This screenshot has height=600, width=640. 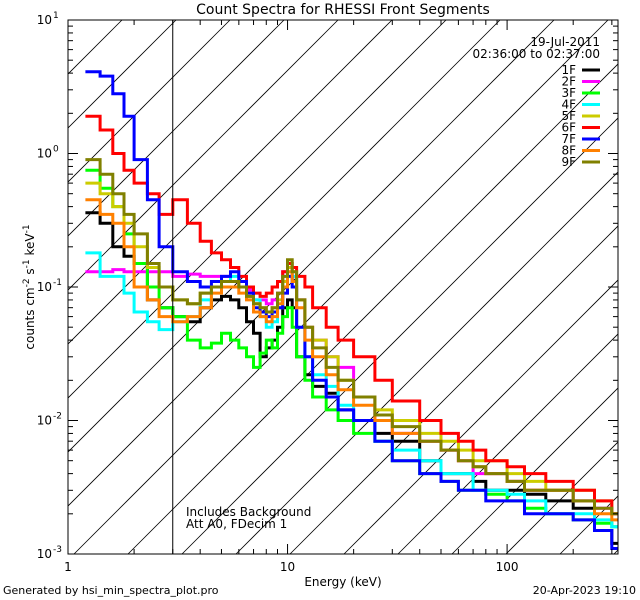 What do you see at coordinates (536, 54) in the screenshot?
I see `info-time-range: 02:36:00 to 02:37:00` at bounding box center [536, 54].